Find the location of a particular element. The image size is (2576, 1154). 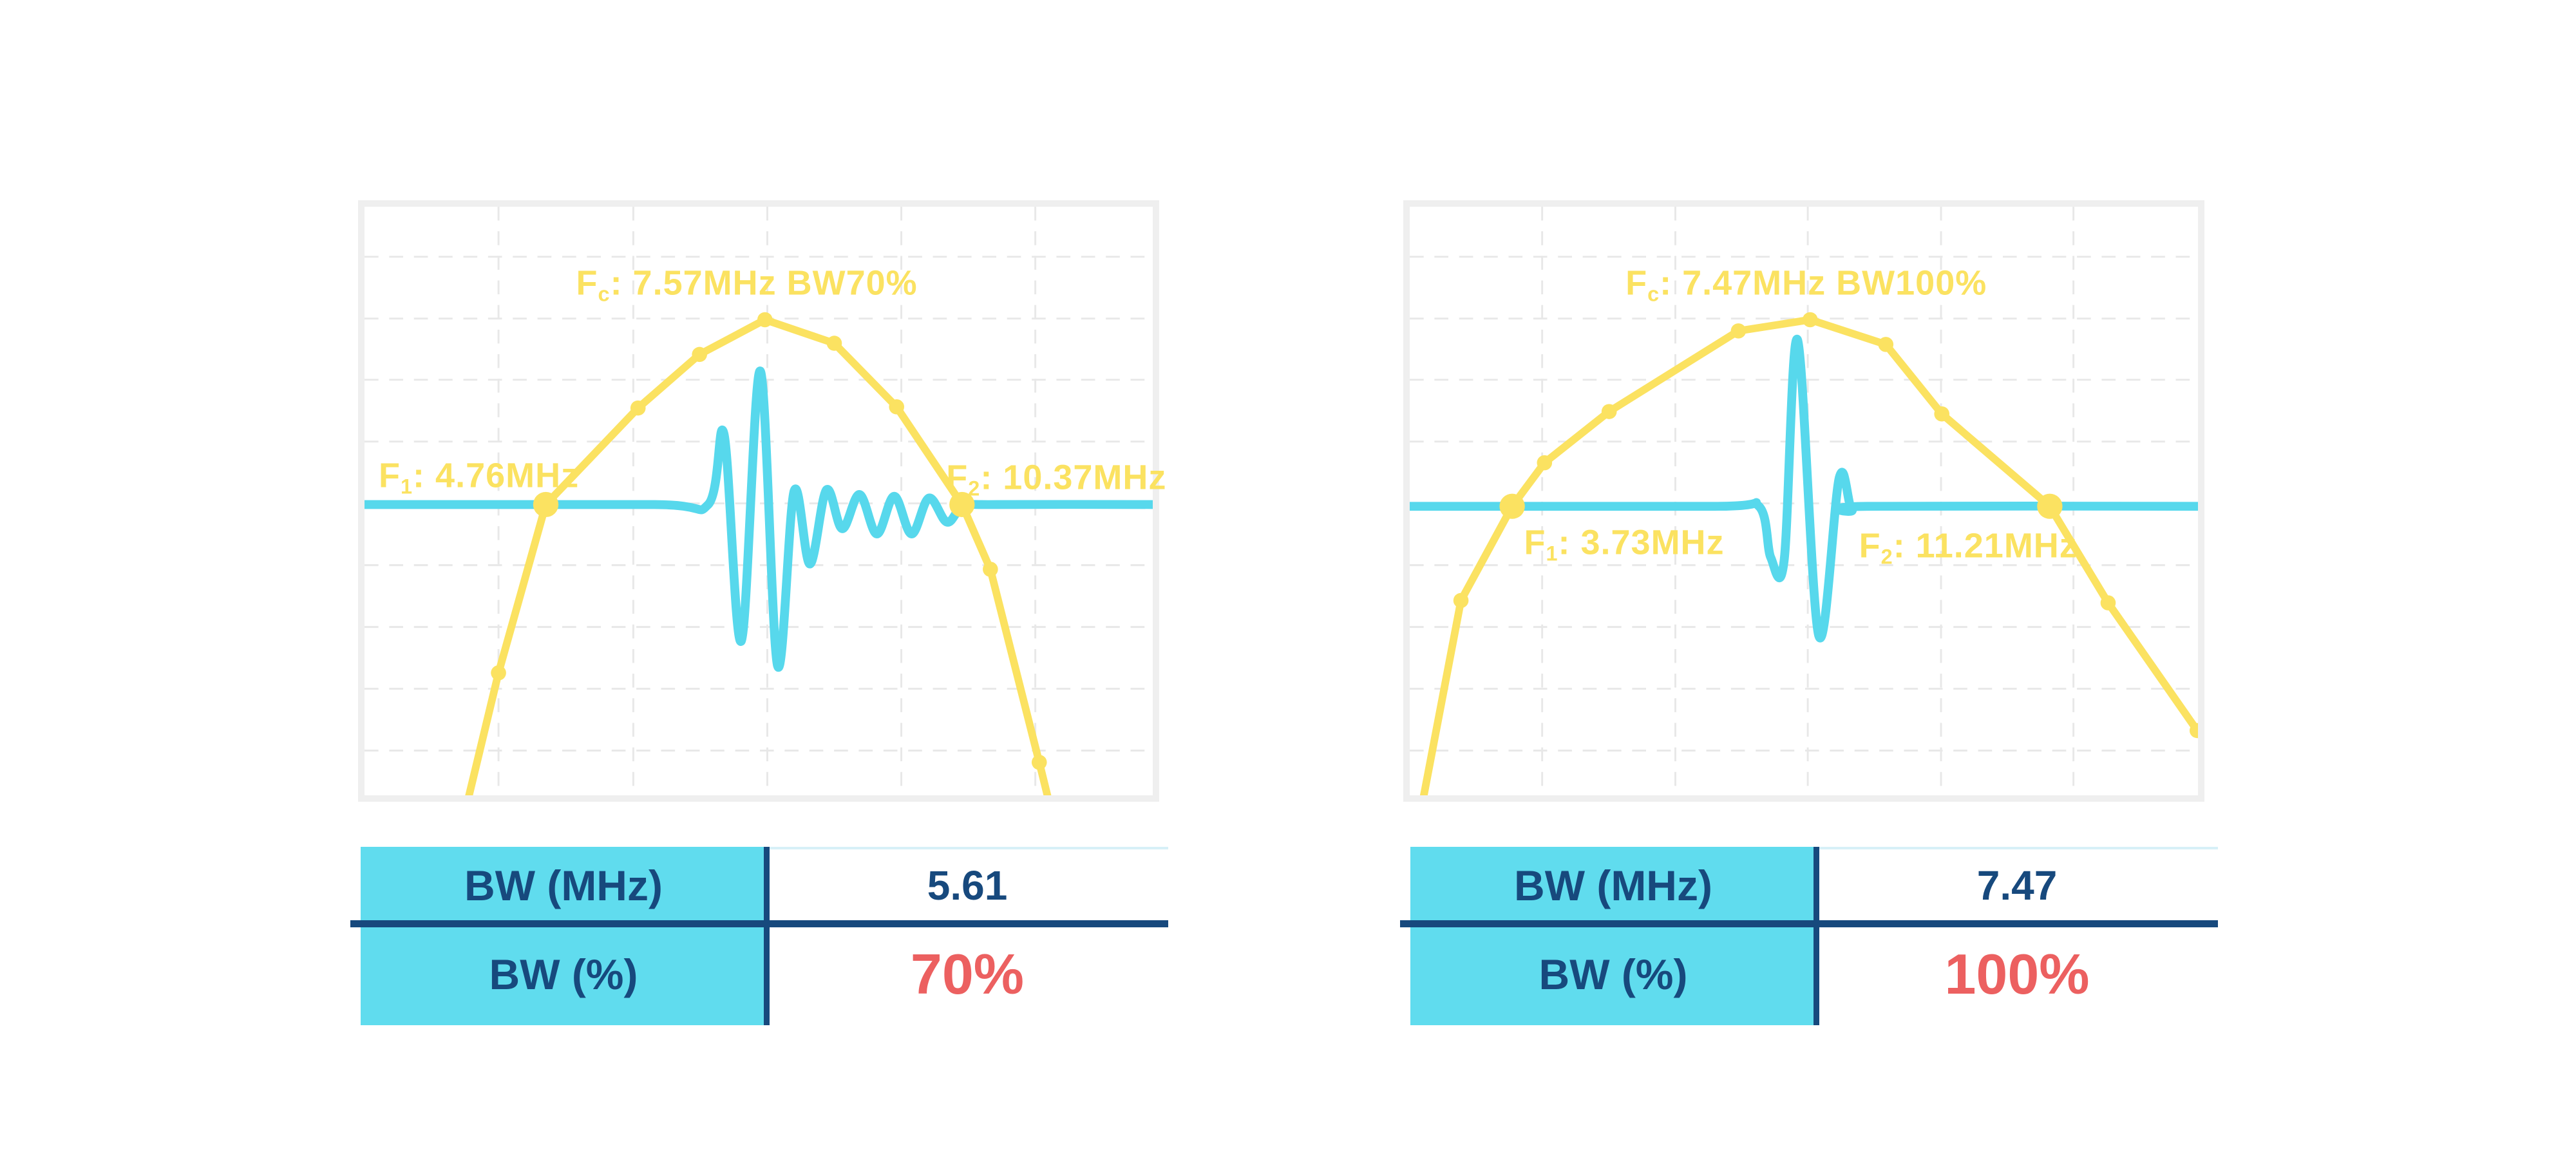

table-row: BW (%) 100% is located at coordinates (1814, 974).